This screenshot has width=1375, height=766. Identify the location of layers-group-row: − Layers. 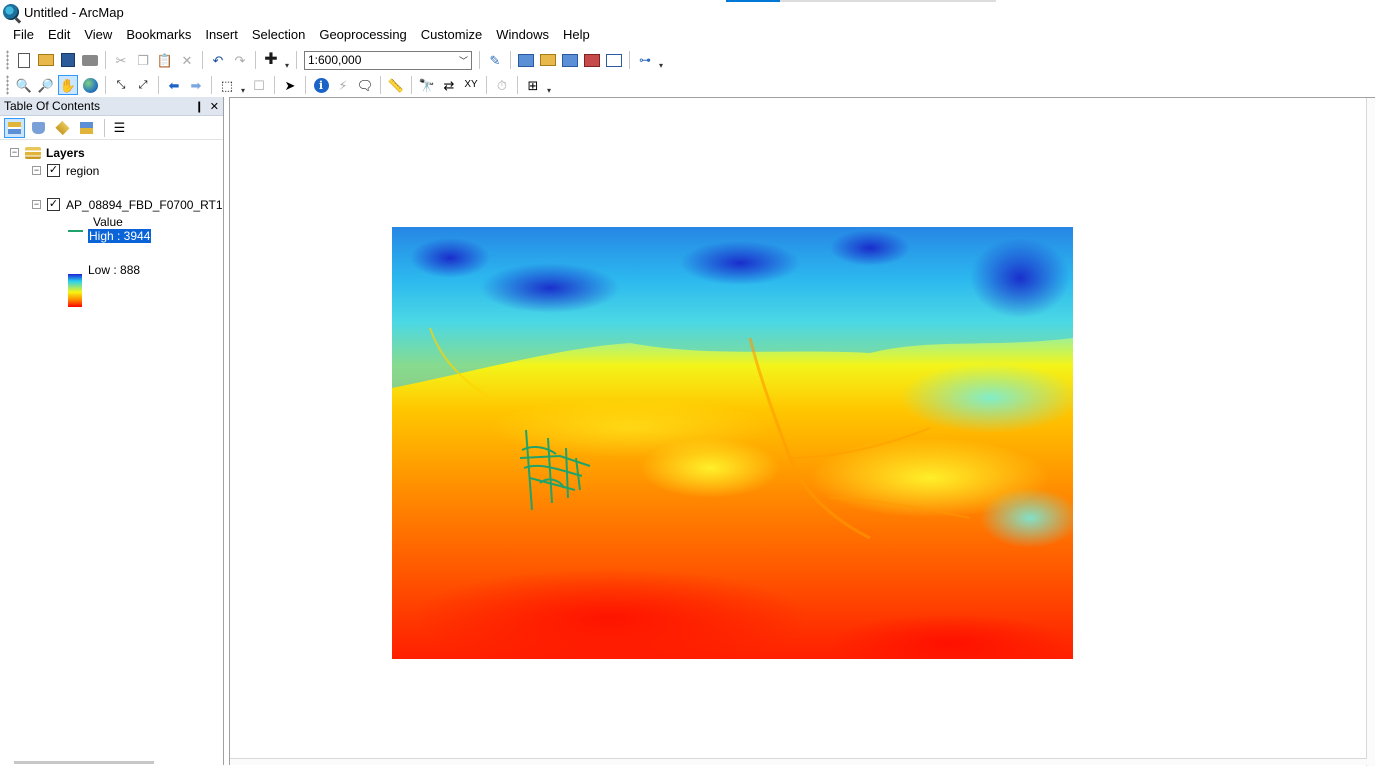
(47, 152).